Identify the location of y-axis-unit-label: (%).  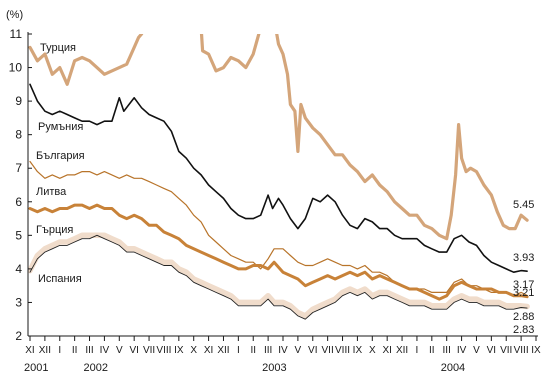
(14, 15).